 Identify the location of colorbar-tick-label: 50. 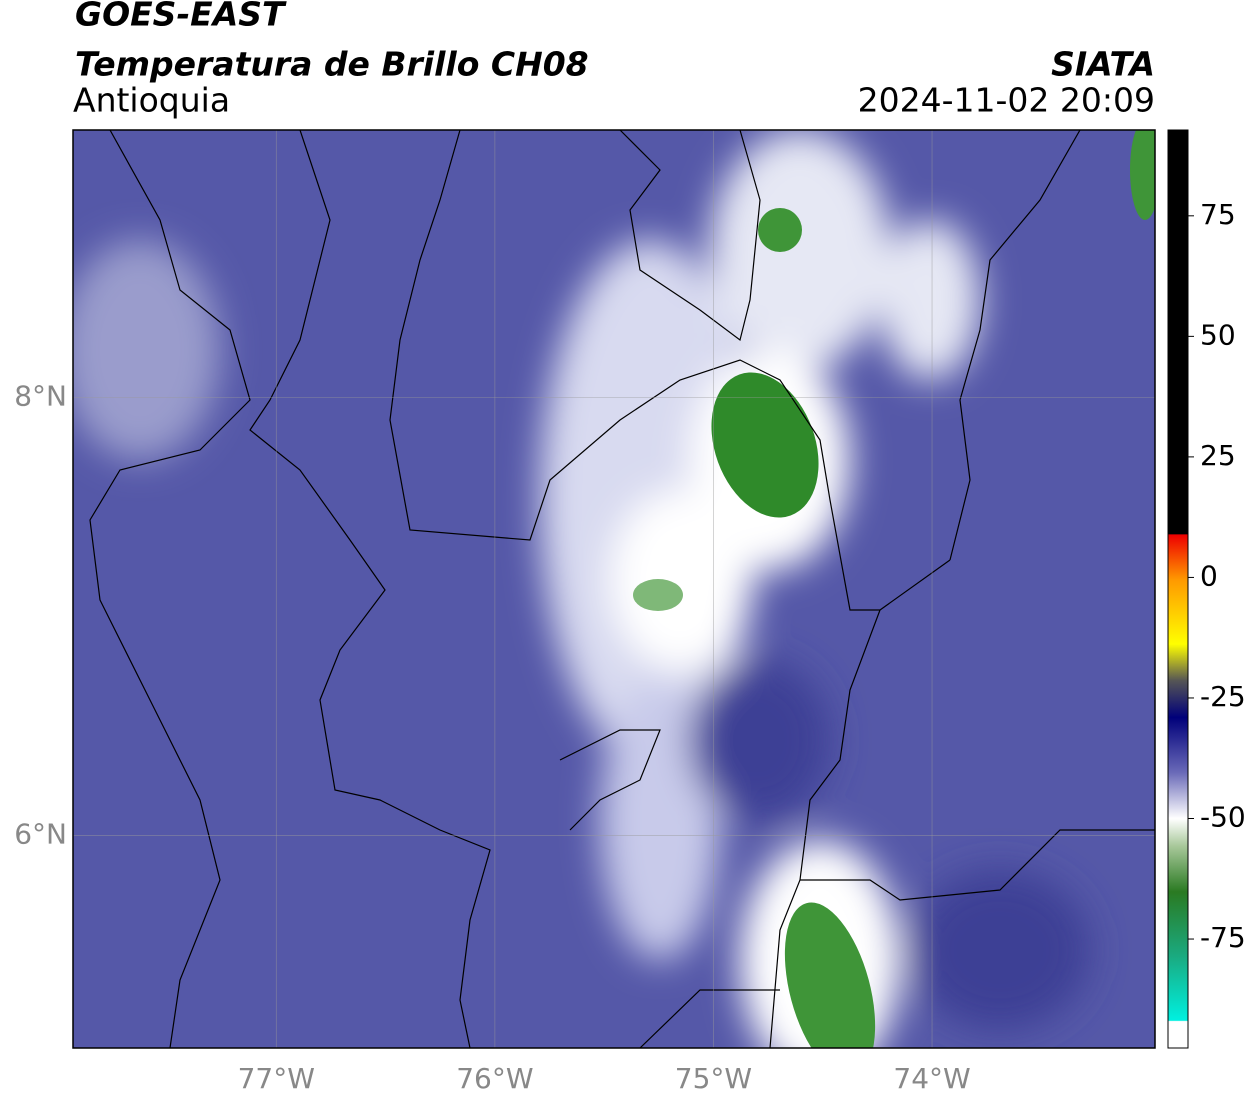
(1218, 334).